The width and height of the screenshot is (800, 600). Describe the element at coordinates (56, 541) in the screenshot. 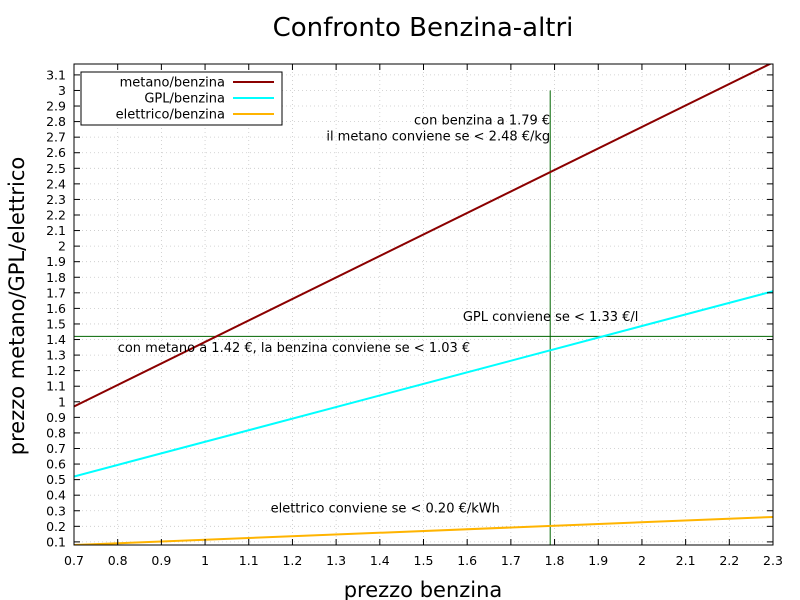

I see `y-tick-label: 0.1` at that location.